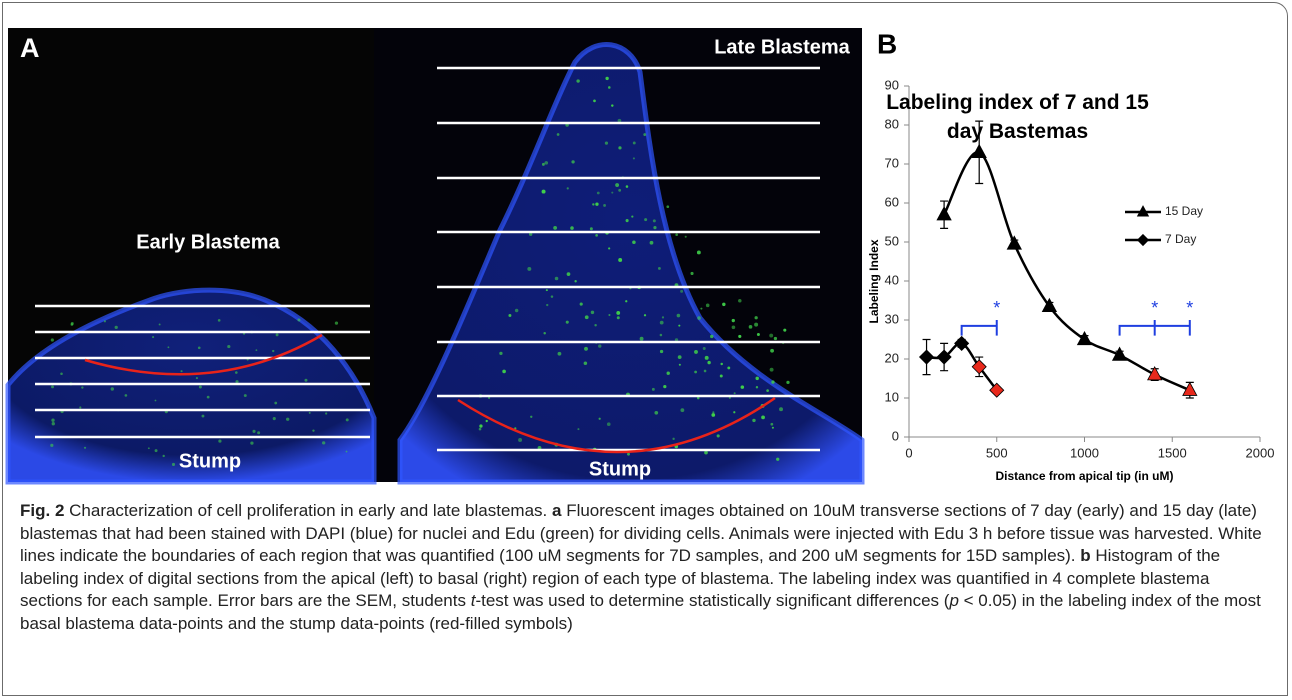 The width and height of the screenshot is (1292, 700). I want to click on y-tick-label: 90, so click(892, 84).